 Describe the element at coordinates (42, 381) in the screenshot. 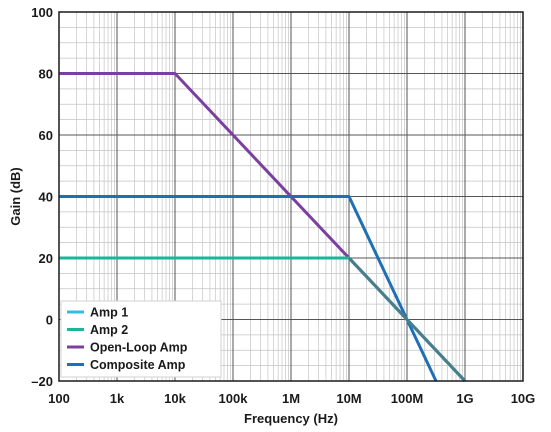

I see `y-tick-label: –20` at that location.